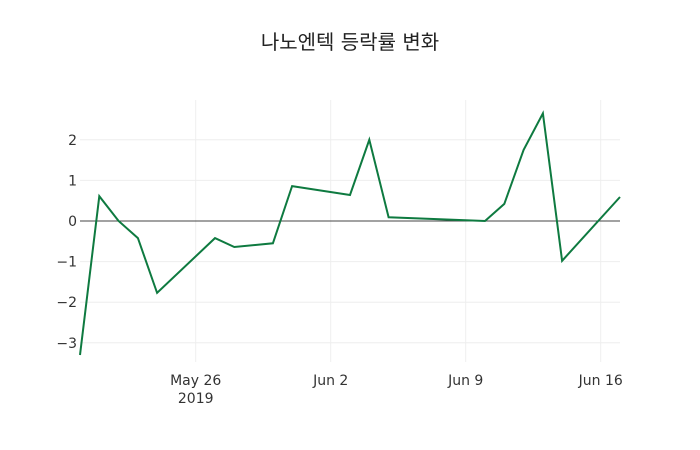 The image size is (700, 450). I want to click on chart-title: 나노엔텍 등락률 변화, so click(350, 42).